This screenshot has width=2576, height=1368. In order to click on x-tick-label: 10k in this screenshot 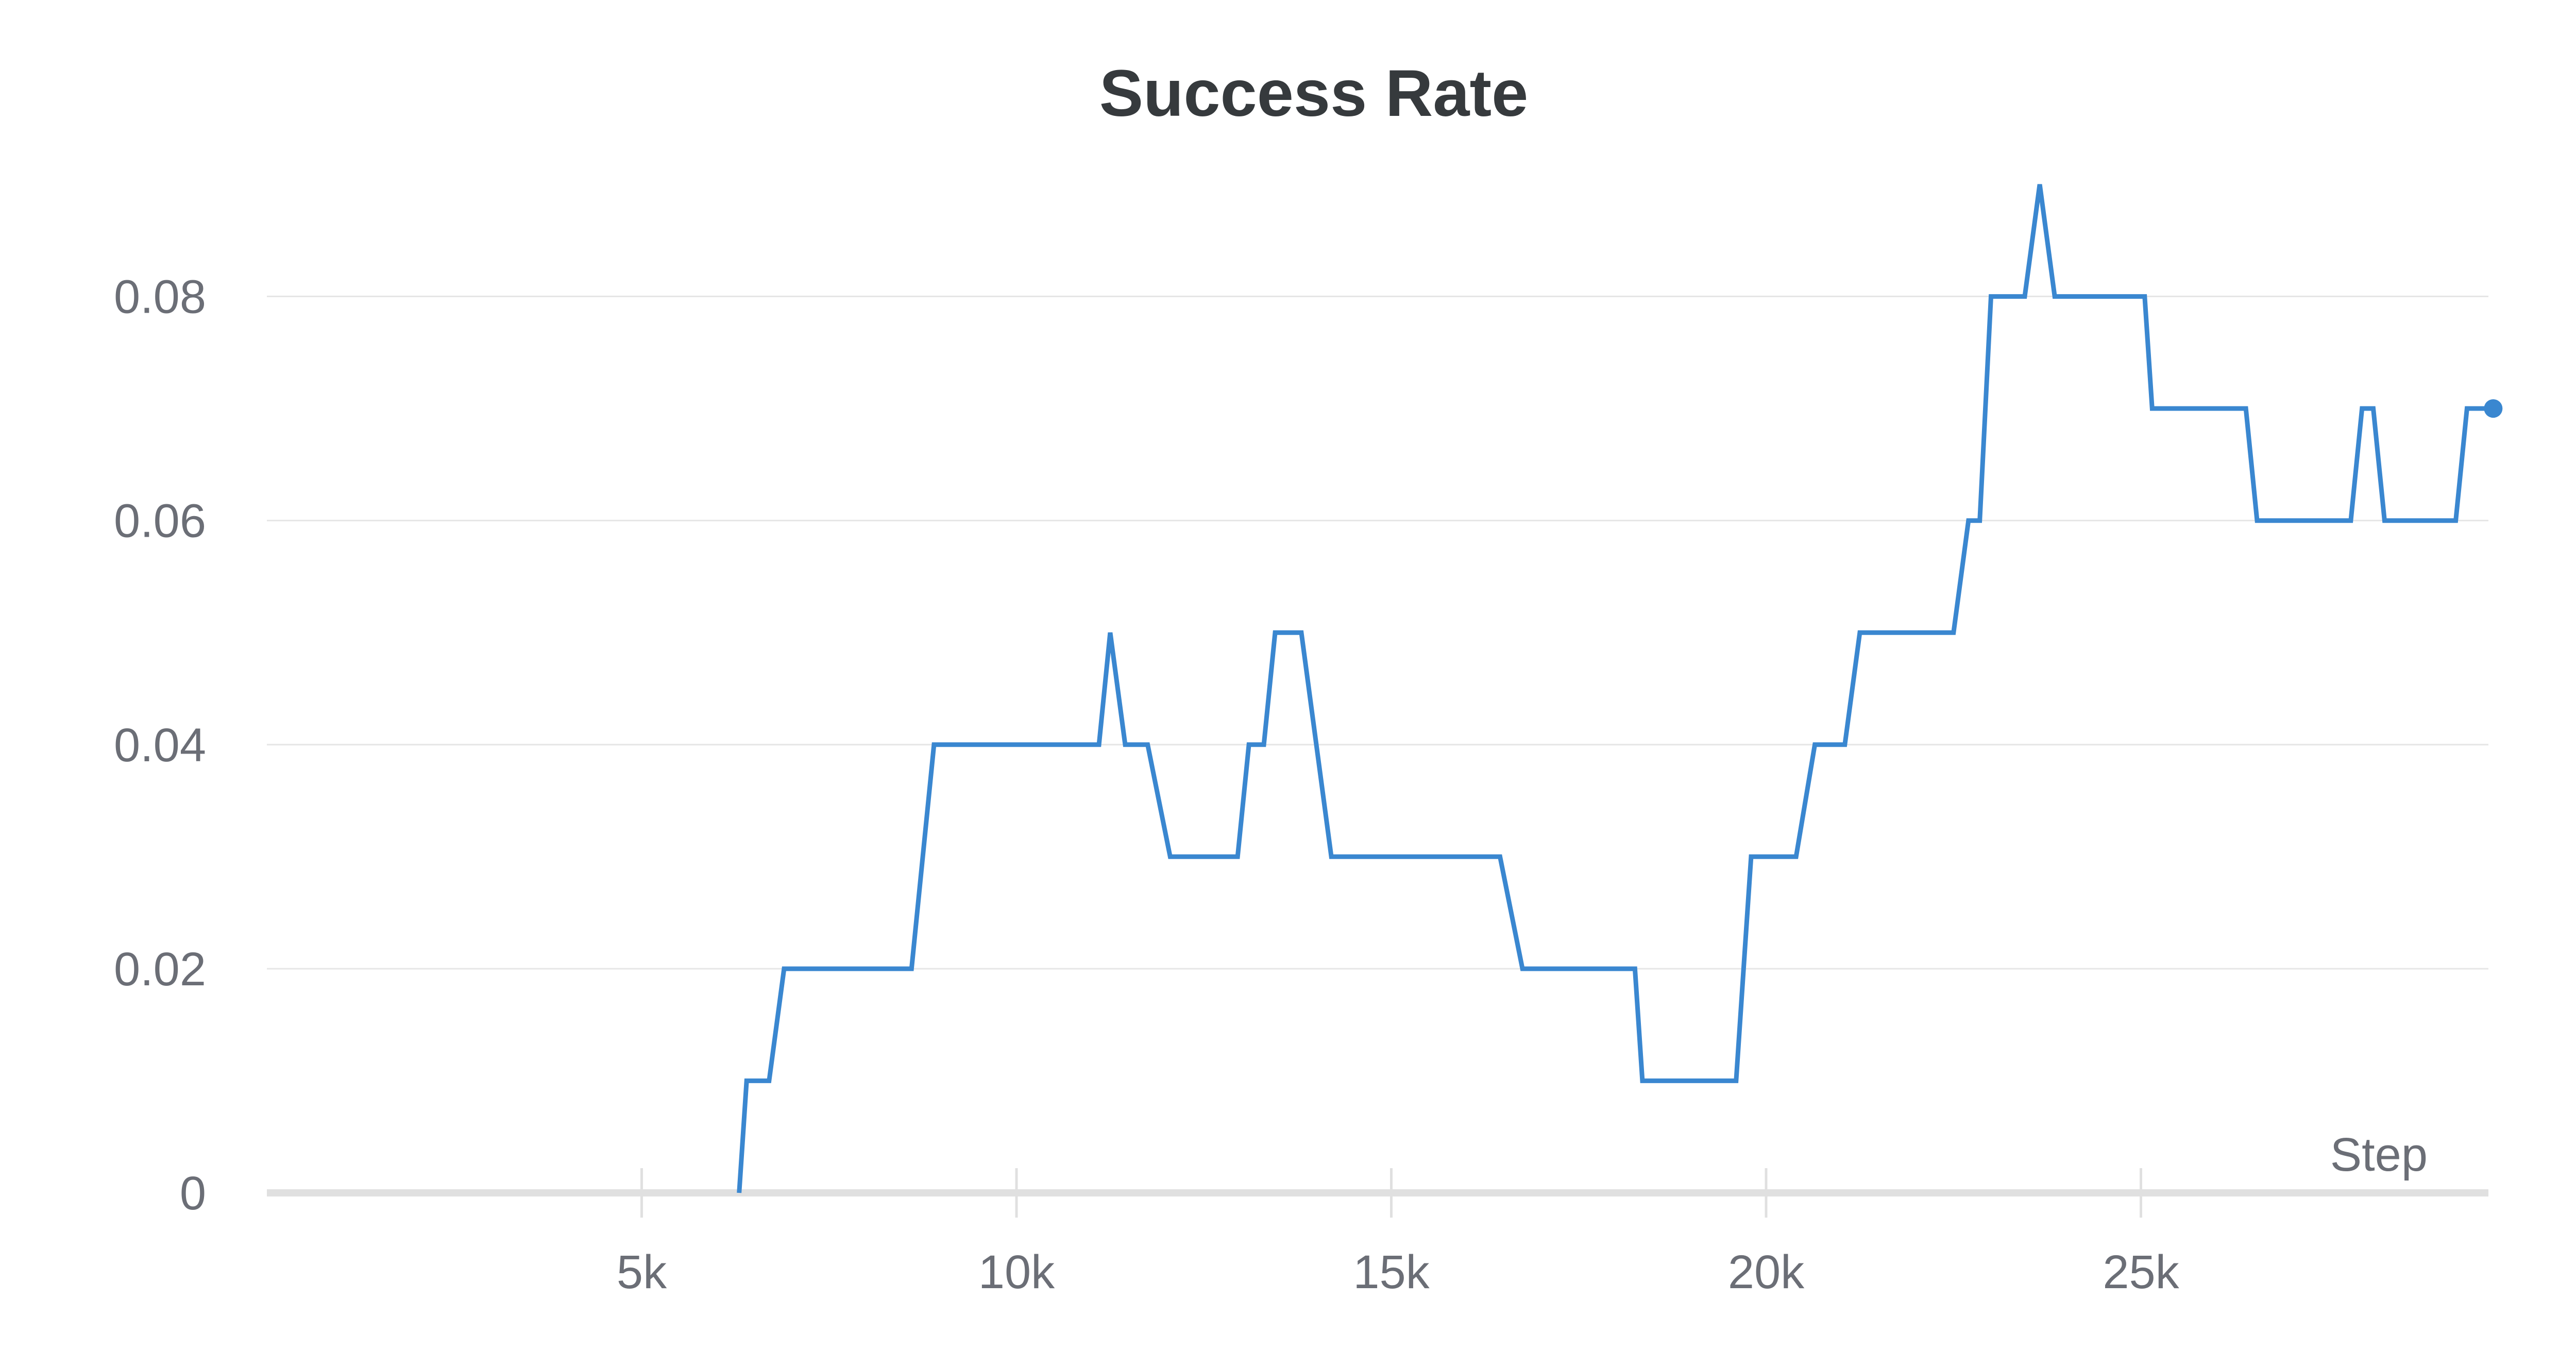, I will do `click(1017, 1272)`.